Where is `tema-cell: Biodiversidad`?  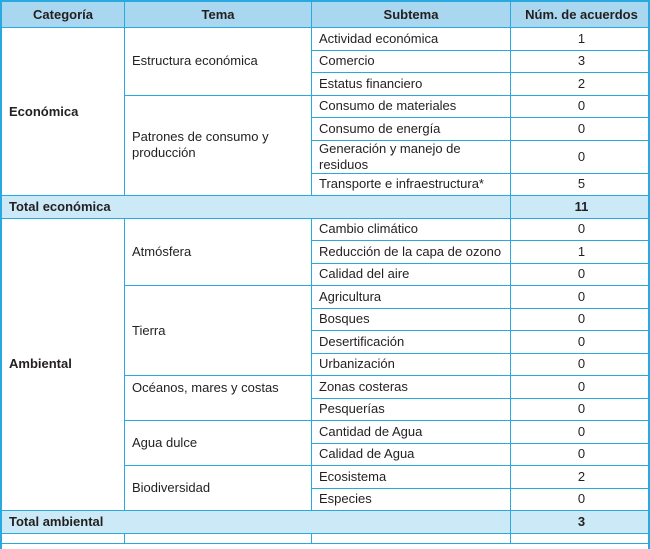
tema-cell: Biodiversidad is located at coordinates (218, 488).